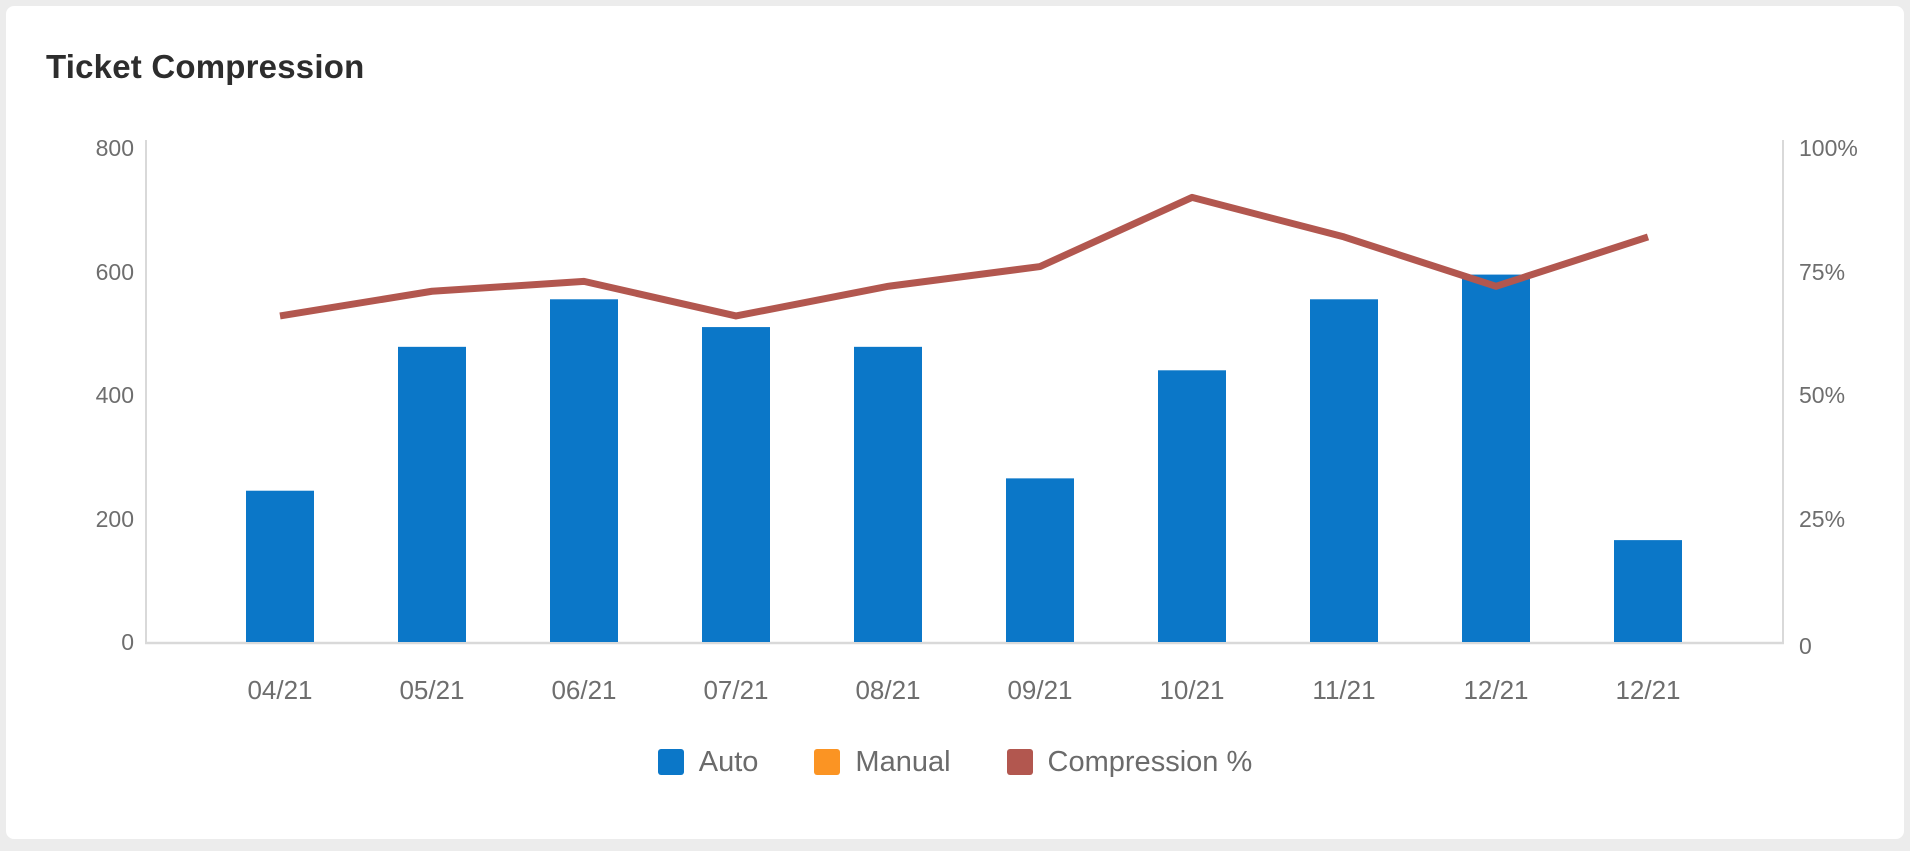 This screenshot has height=851, width=1910. Describe the element at coordinates (85, 272) in the screenshot. I see `left-axis-tick-600: 600` at that location.